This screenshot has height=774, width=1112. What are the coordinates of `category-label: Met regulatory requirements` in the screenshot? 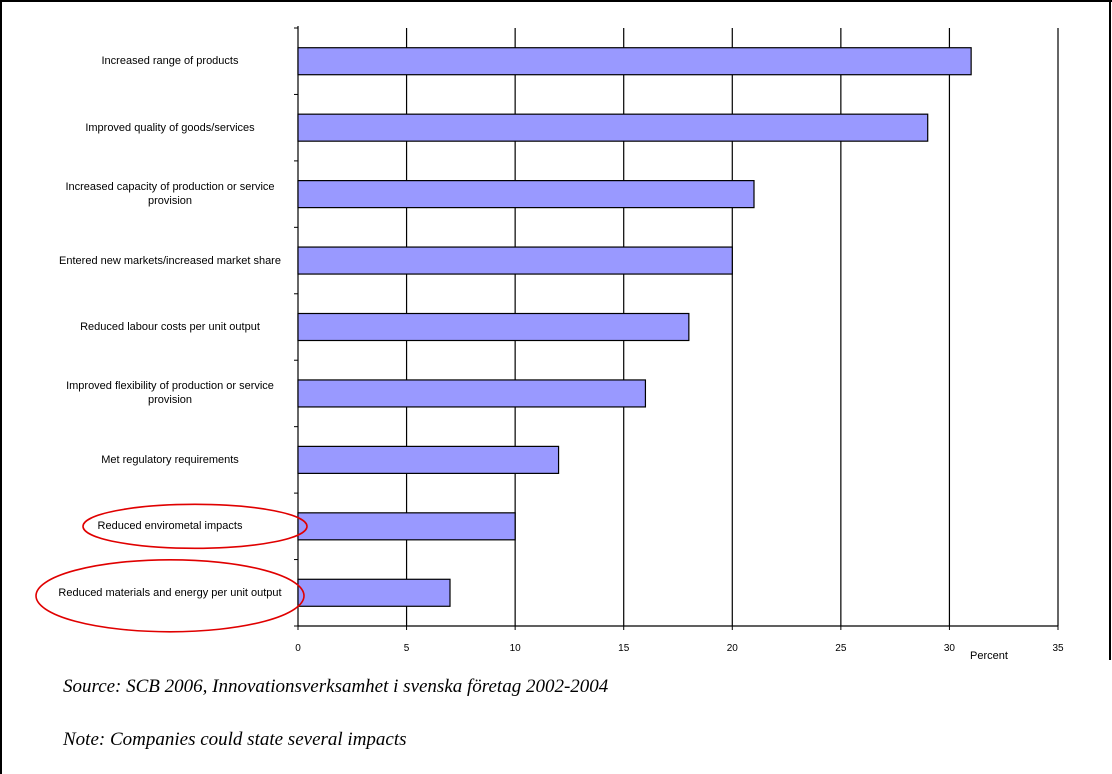 It's located at (170, 459).